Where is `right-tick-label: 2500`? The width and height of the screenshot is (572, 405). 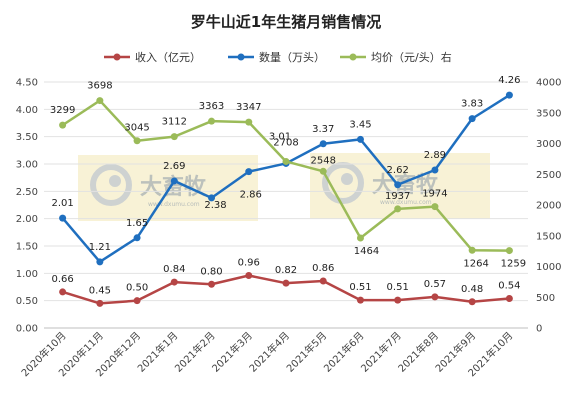
right-tick-label: 2500 is located at coordinates (548, 175).